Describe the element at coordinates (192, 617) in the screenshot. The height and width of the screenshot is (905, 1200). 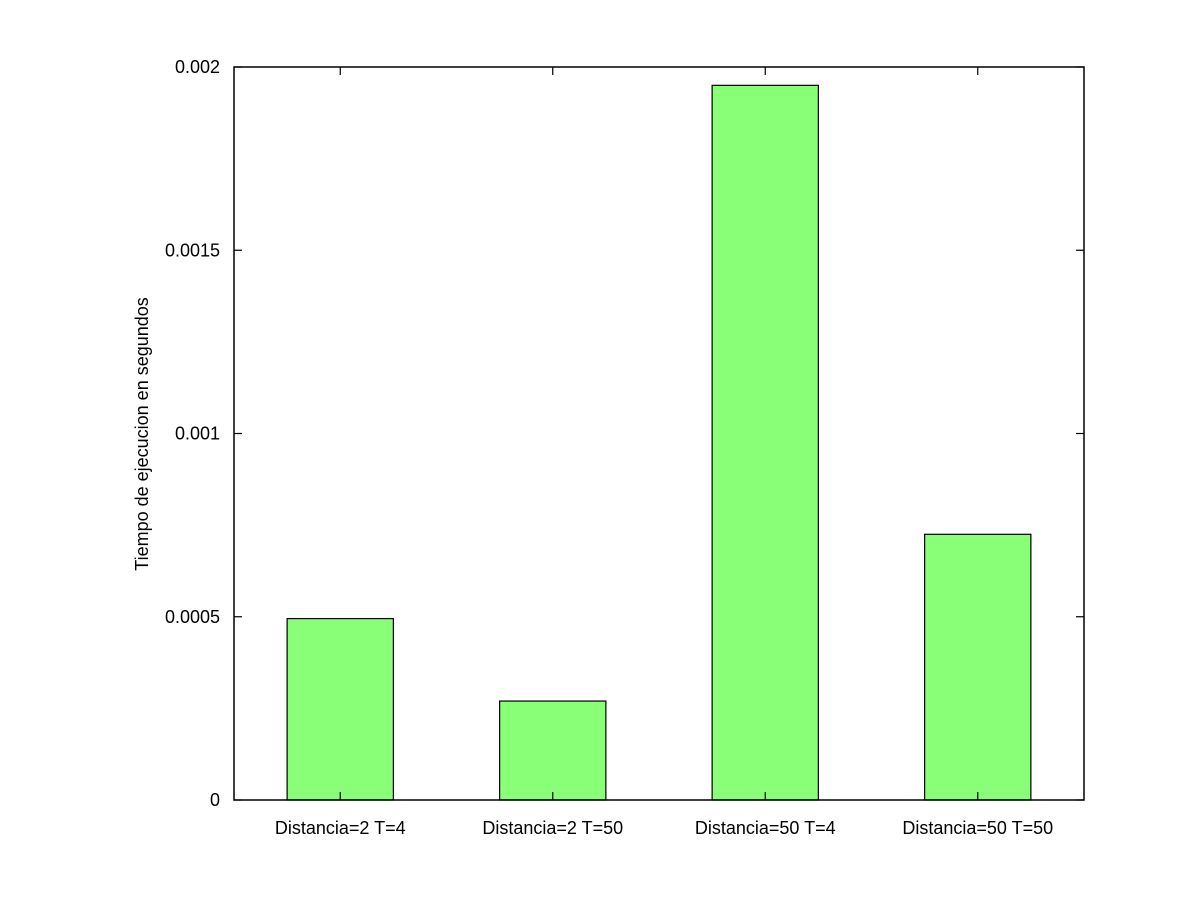
I see `y-tick-label-2: 0.0005` at that location.